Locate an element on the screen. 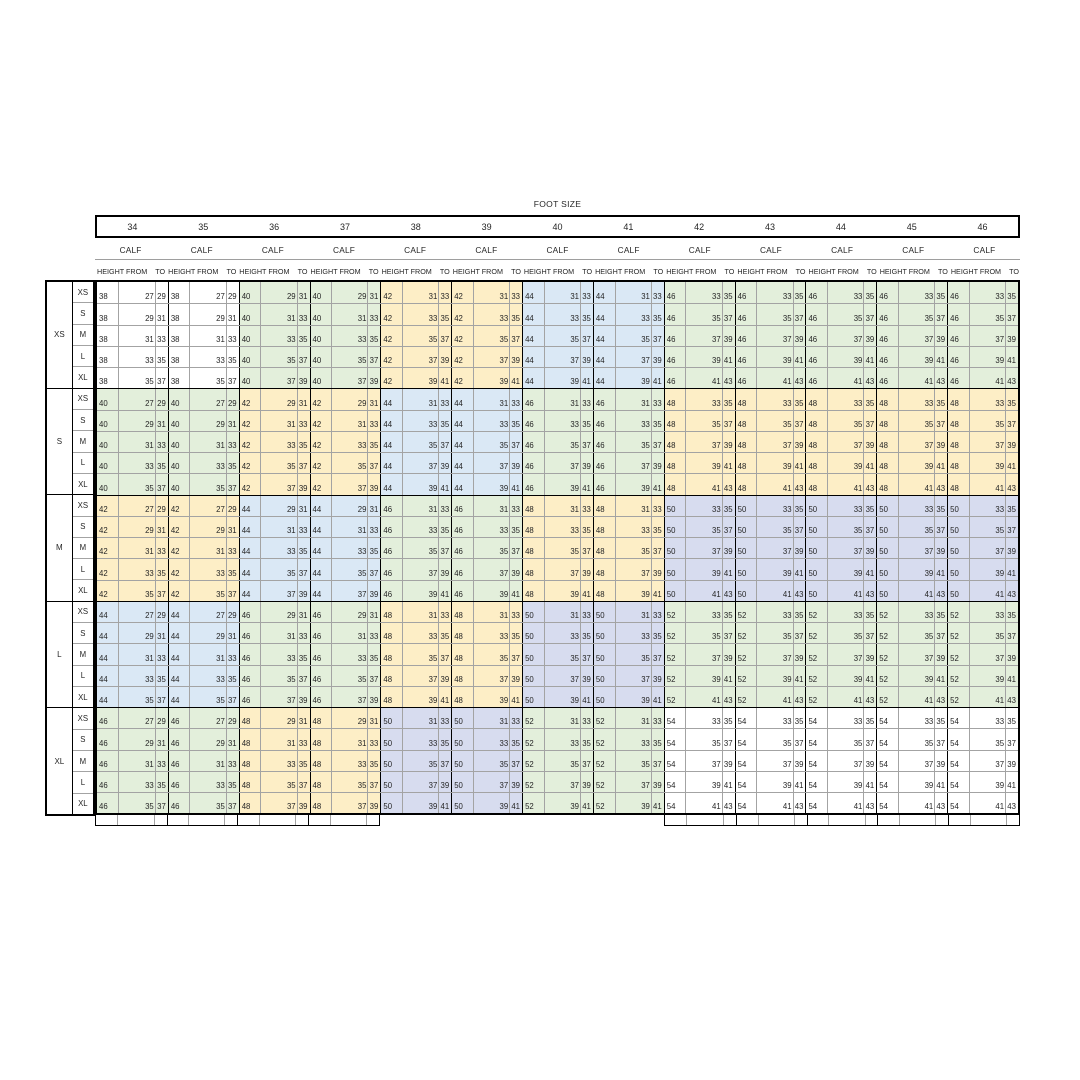  height-from-value: 27 is located at coordinates (208, 399).